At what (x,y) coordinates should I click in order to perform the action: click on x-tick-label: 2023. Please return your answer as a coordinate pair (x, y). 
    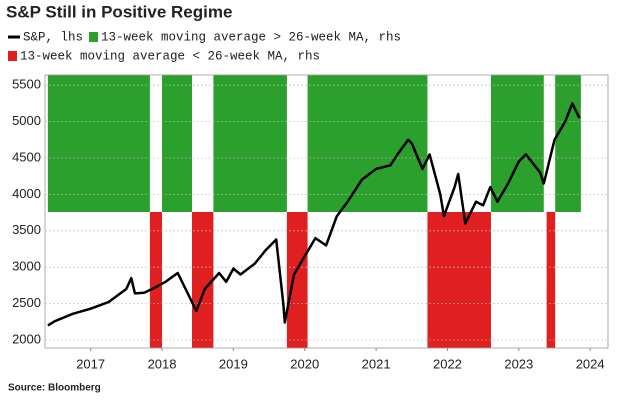
    Looking at the image, I should click on (518, 363).